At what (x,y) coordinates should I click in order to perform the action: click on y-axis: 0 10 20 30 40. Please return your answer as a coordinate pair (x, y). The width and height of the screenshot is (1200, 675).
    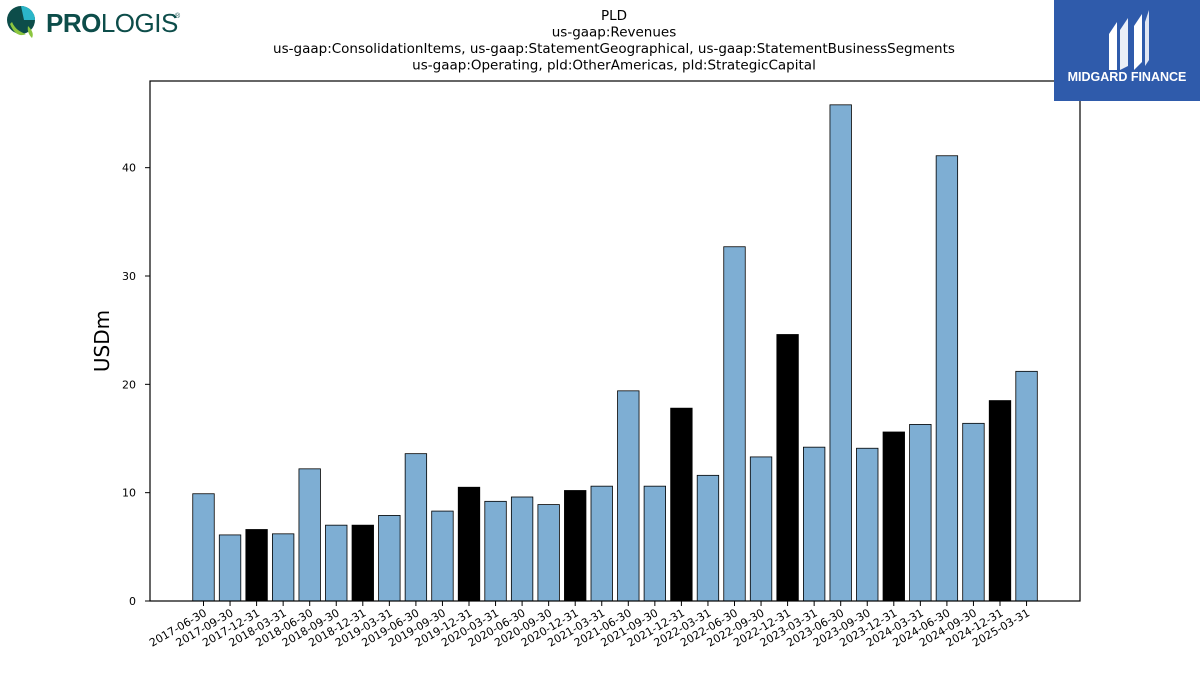
    Looking at the image, I should click on (136, 385).